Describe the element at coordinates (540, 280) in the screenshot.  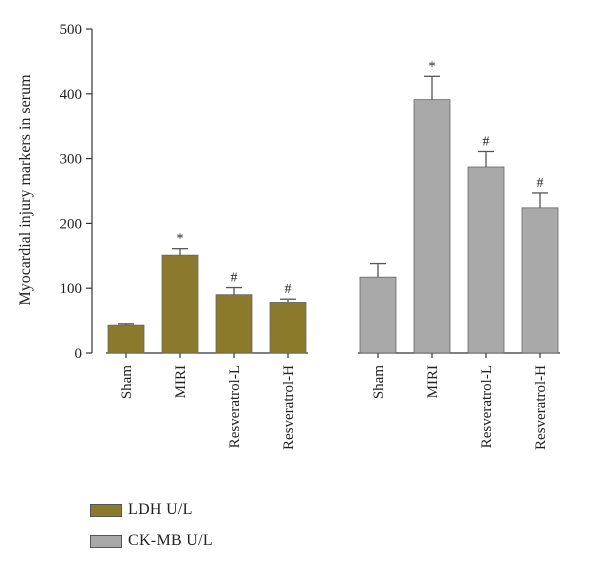
I see `bar-ckmb-resveratrol-h` at that location.